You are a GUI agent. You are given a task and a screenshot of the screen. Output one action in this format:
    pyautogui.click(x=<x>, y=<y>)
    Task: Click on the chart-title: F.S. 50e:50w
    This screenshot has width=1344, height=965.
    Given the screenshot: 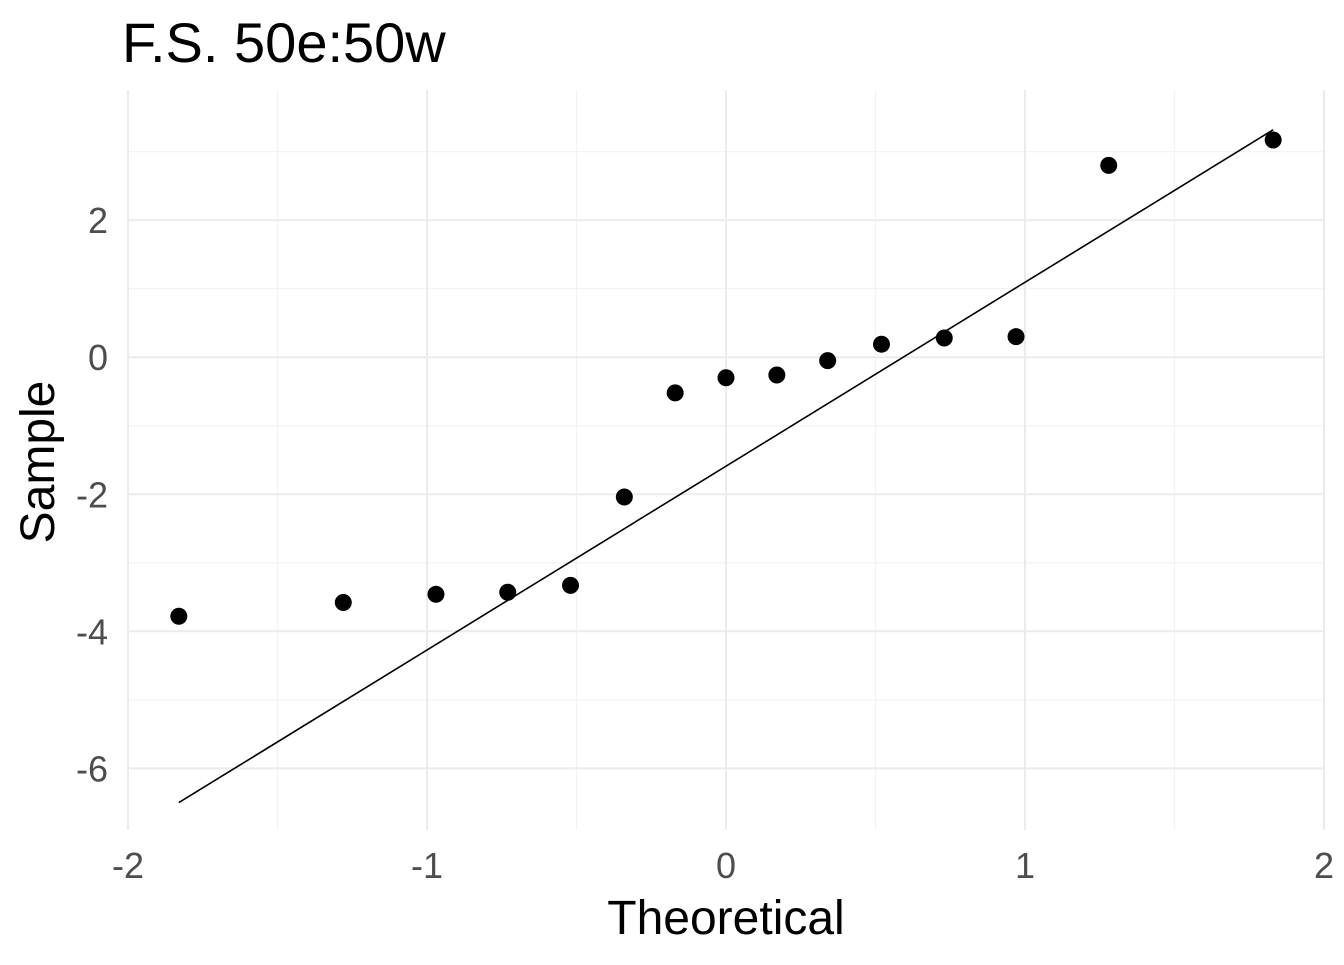 What is the action you would take?
    pyautogui.click(x=284, y=42)
    